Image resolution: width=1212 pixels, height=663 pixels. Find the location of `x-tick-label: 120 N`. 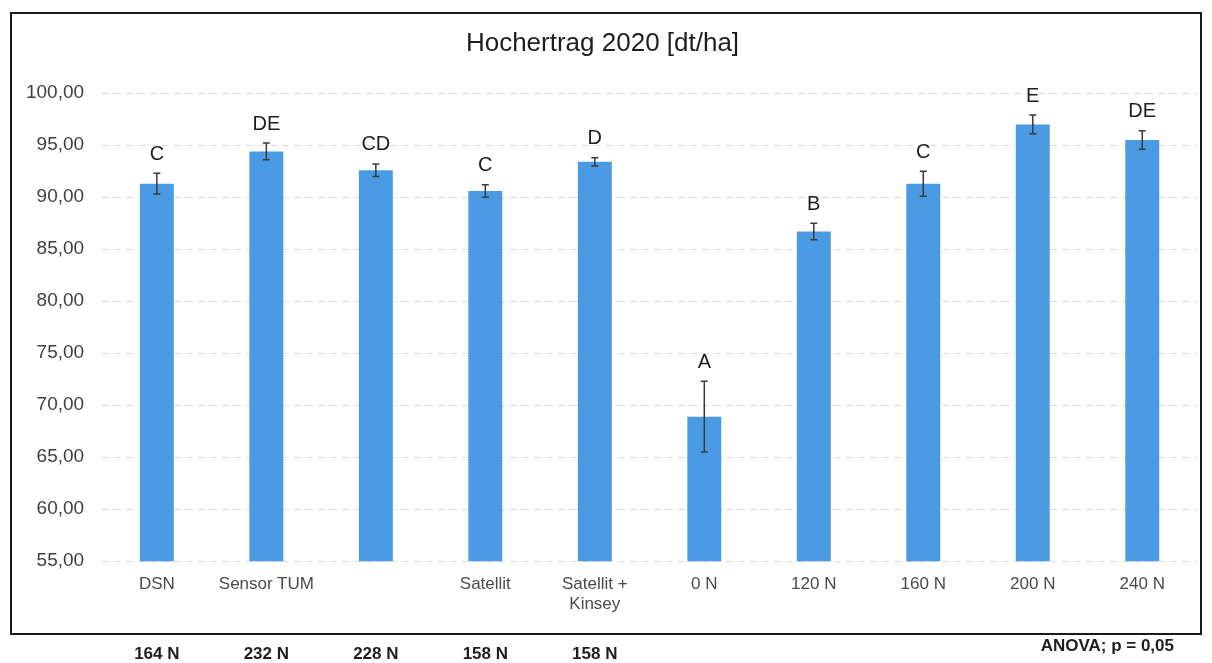

x-tick-label: 120 N is located at coordinates (814, 584).